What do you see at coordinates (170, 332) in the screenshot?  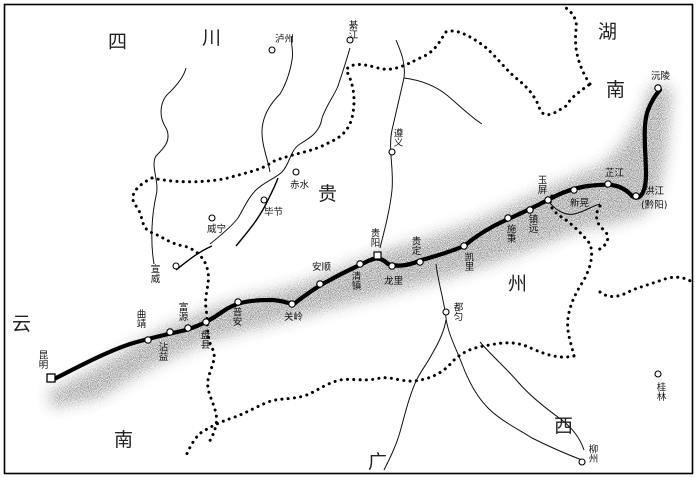 I see `station-marker-zhanyi` at bounding box center [170, 332].